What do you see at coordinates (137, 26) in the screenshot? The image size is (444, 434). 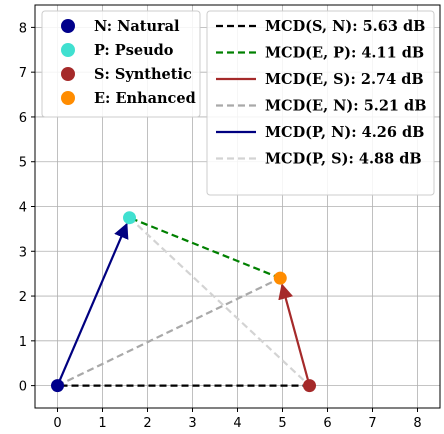 I see `legend-label: N: Natural` at bounding box center [137, 26].